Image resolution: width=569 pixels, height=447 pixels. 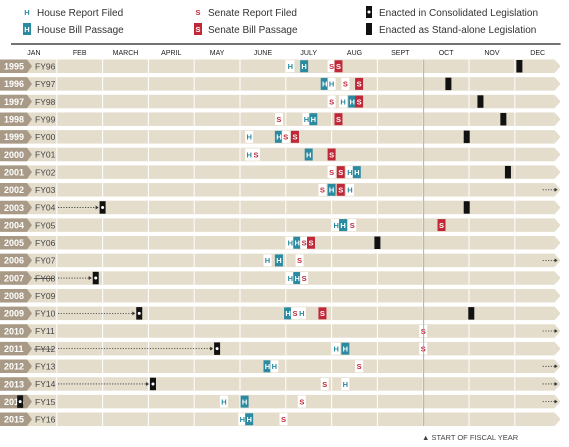 I want to click on year-row: 1995 FY96 H H S S, so click(x=280, y=66).